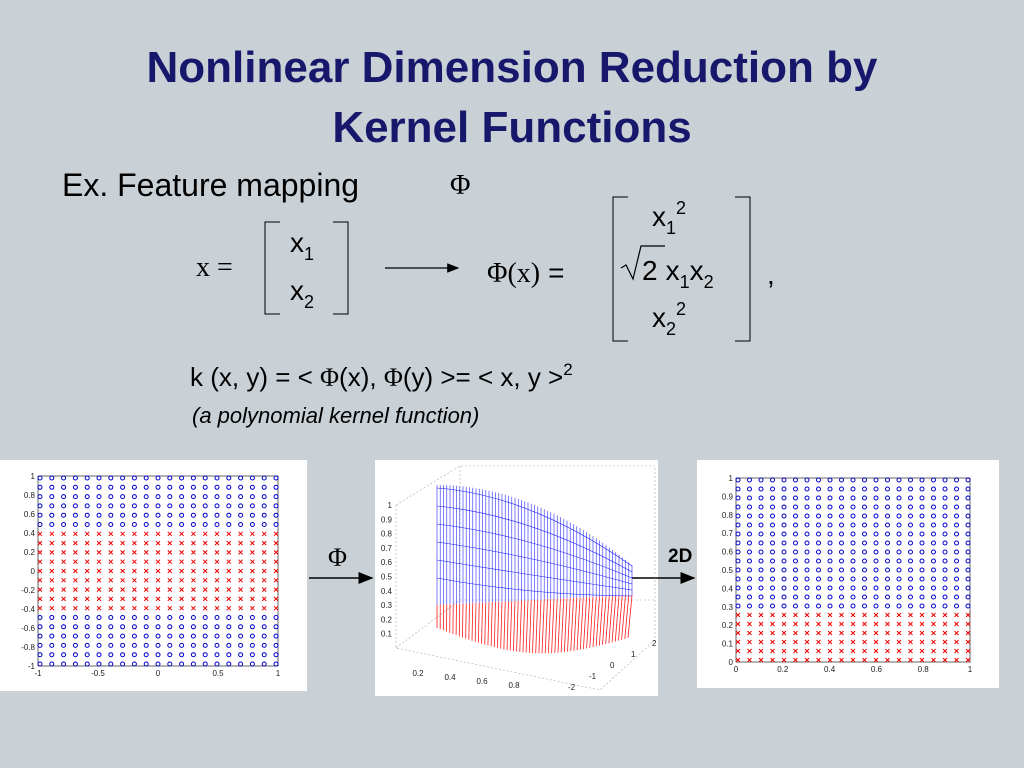 The image size is (1024, 768). Describe the element at coordinates (28, 590) in the screenshot. I see `y-tick-label: -0.2` at that location.